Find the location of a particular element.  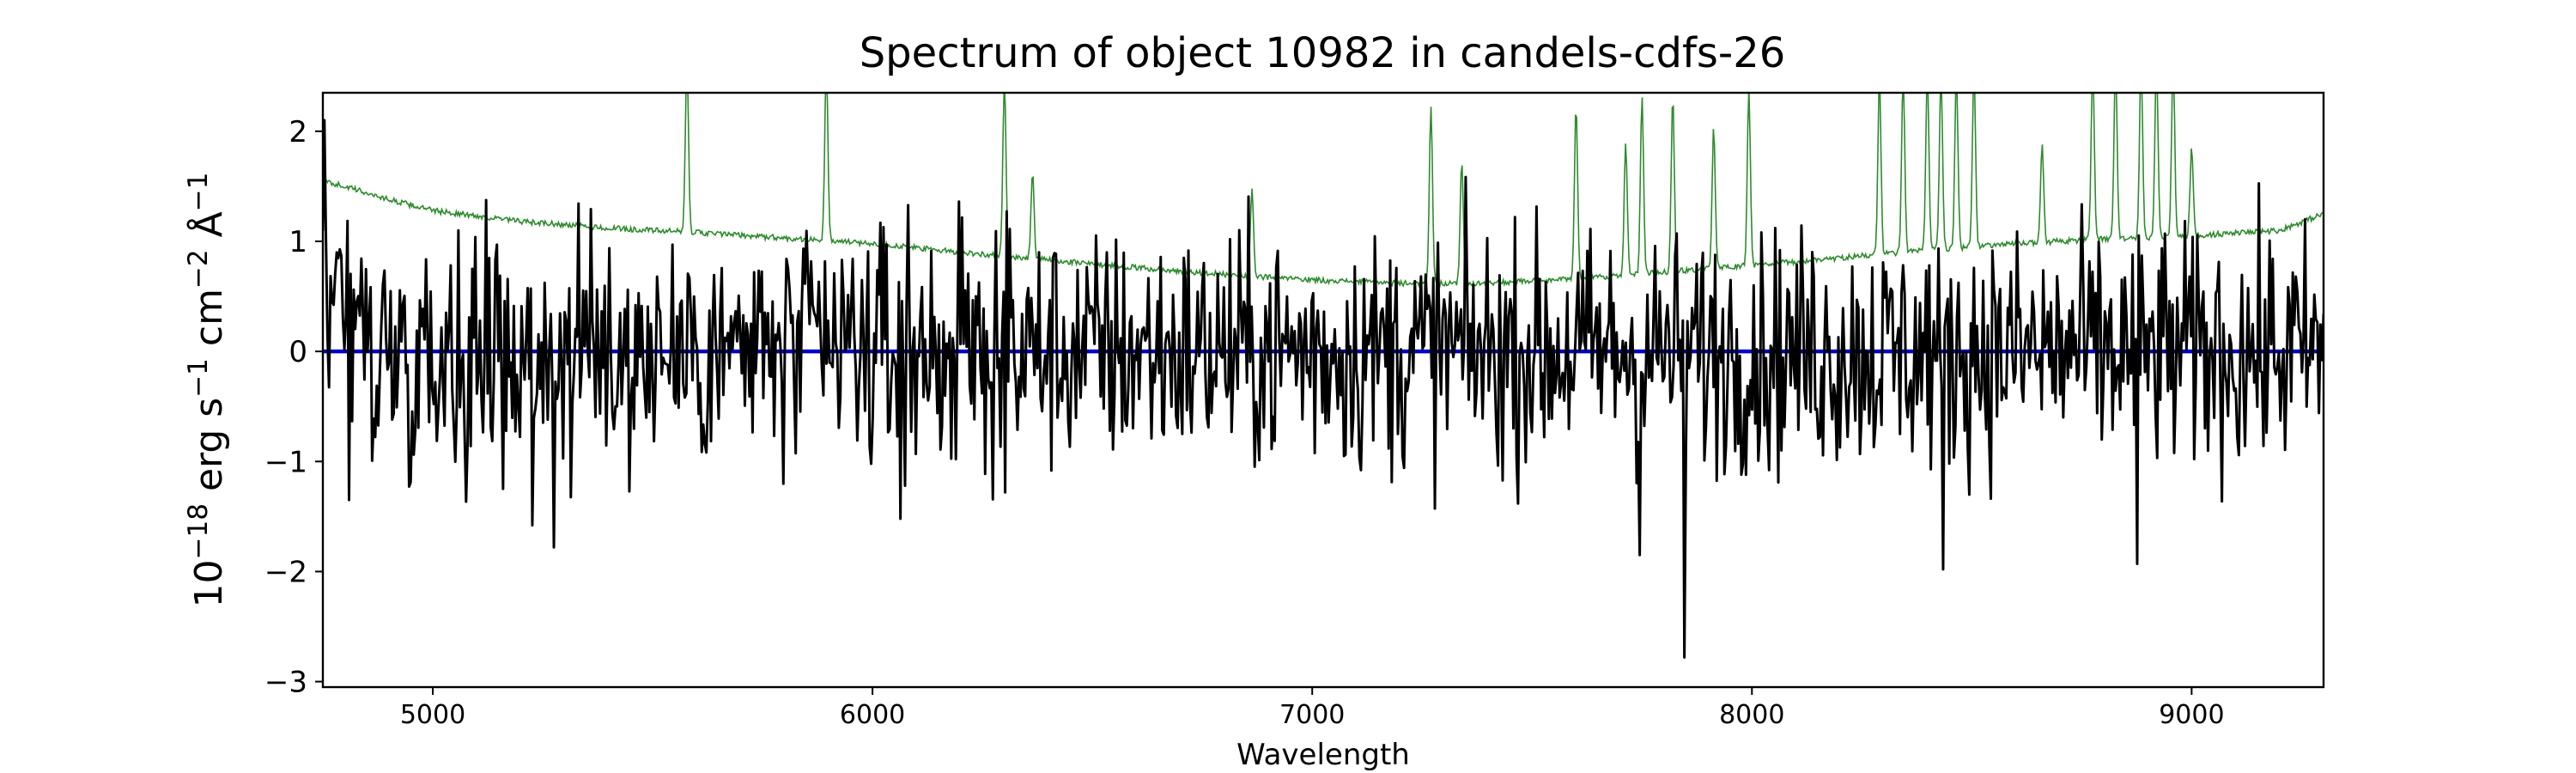

y-axis-label-unit-2: cm is located at coordinates (209, 323).